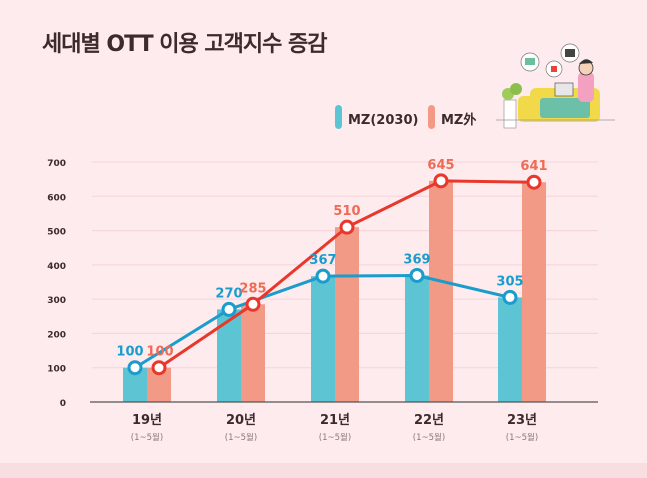 The image size is (647, 478). Describe the element at coordinates (416, 259) in the screenshot. I see `data-label: 369` at that location.